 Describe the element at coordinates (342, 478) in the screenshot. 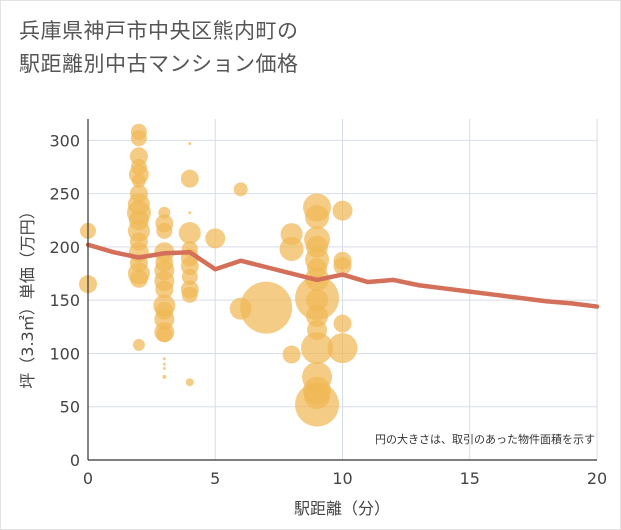

I see `x-tick-10: 10` at that location.